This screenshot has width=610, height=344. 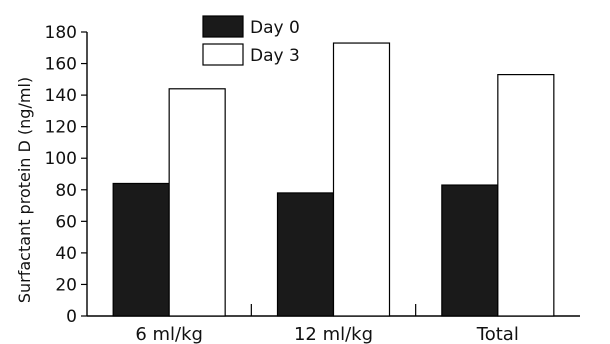 I want to click on y-tick-label: 120, so click(x=61, y=128).